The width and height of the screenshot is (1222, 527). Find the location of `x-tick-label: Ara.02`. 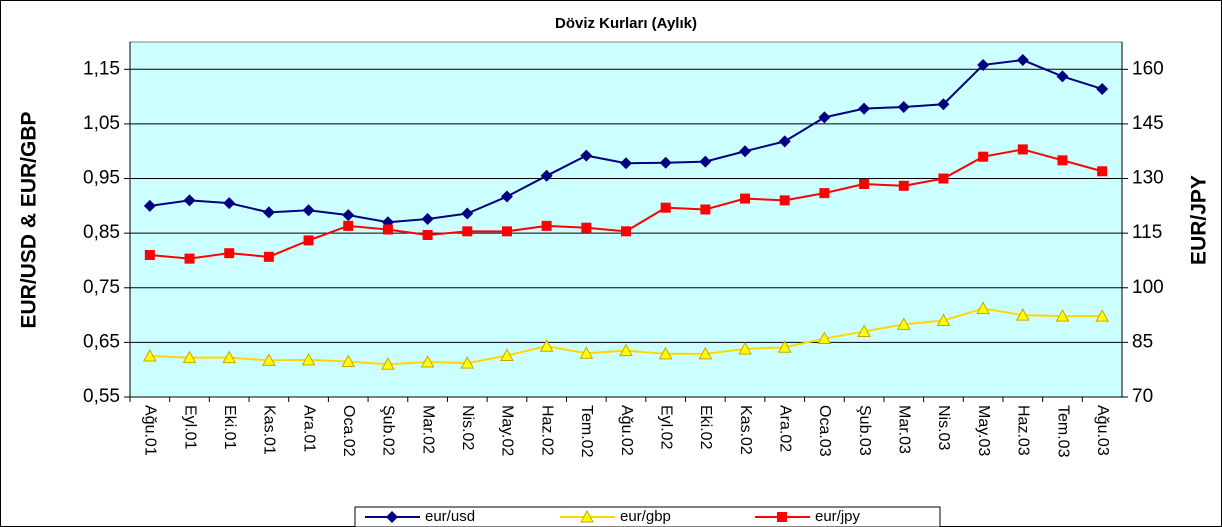

x-tick-label: Ara.02 is located at coordinates (784, 428).